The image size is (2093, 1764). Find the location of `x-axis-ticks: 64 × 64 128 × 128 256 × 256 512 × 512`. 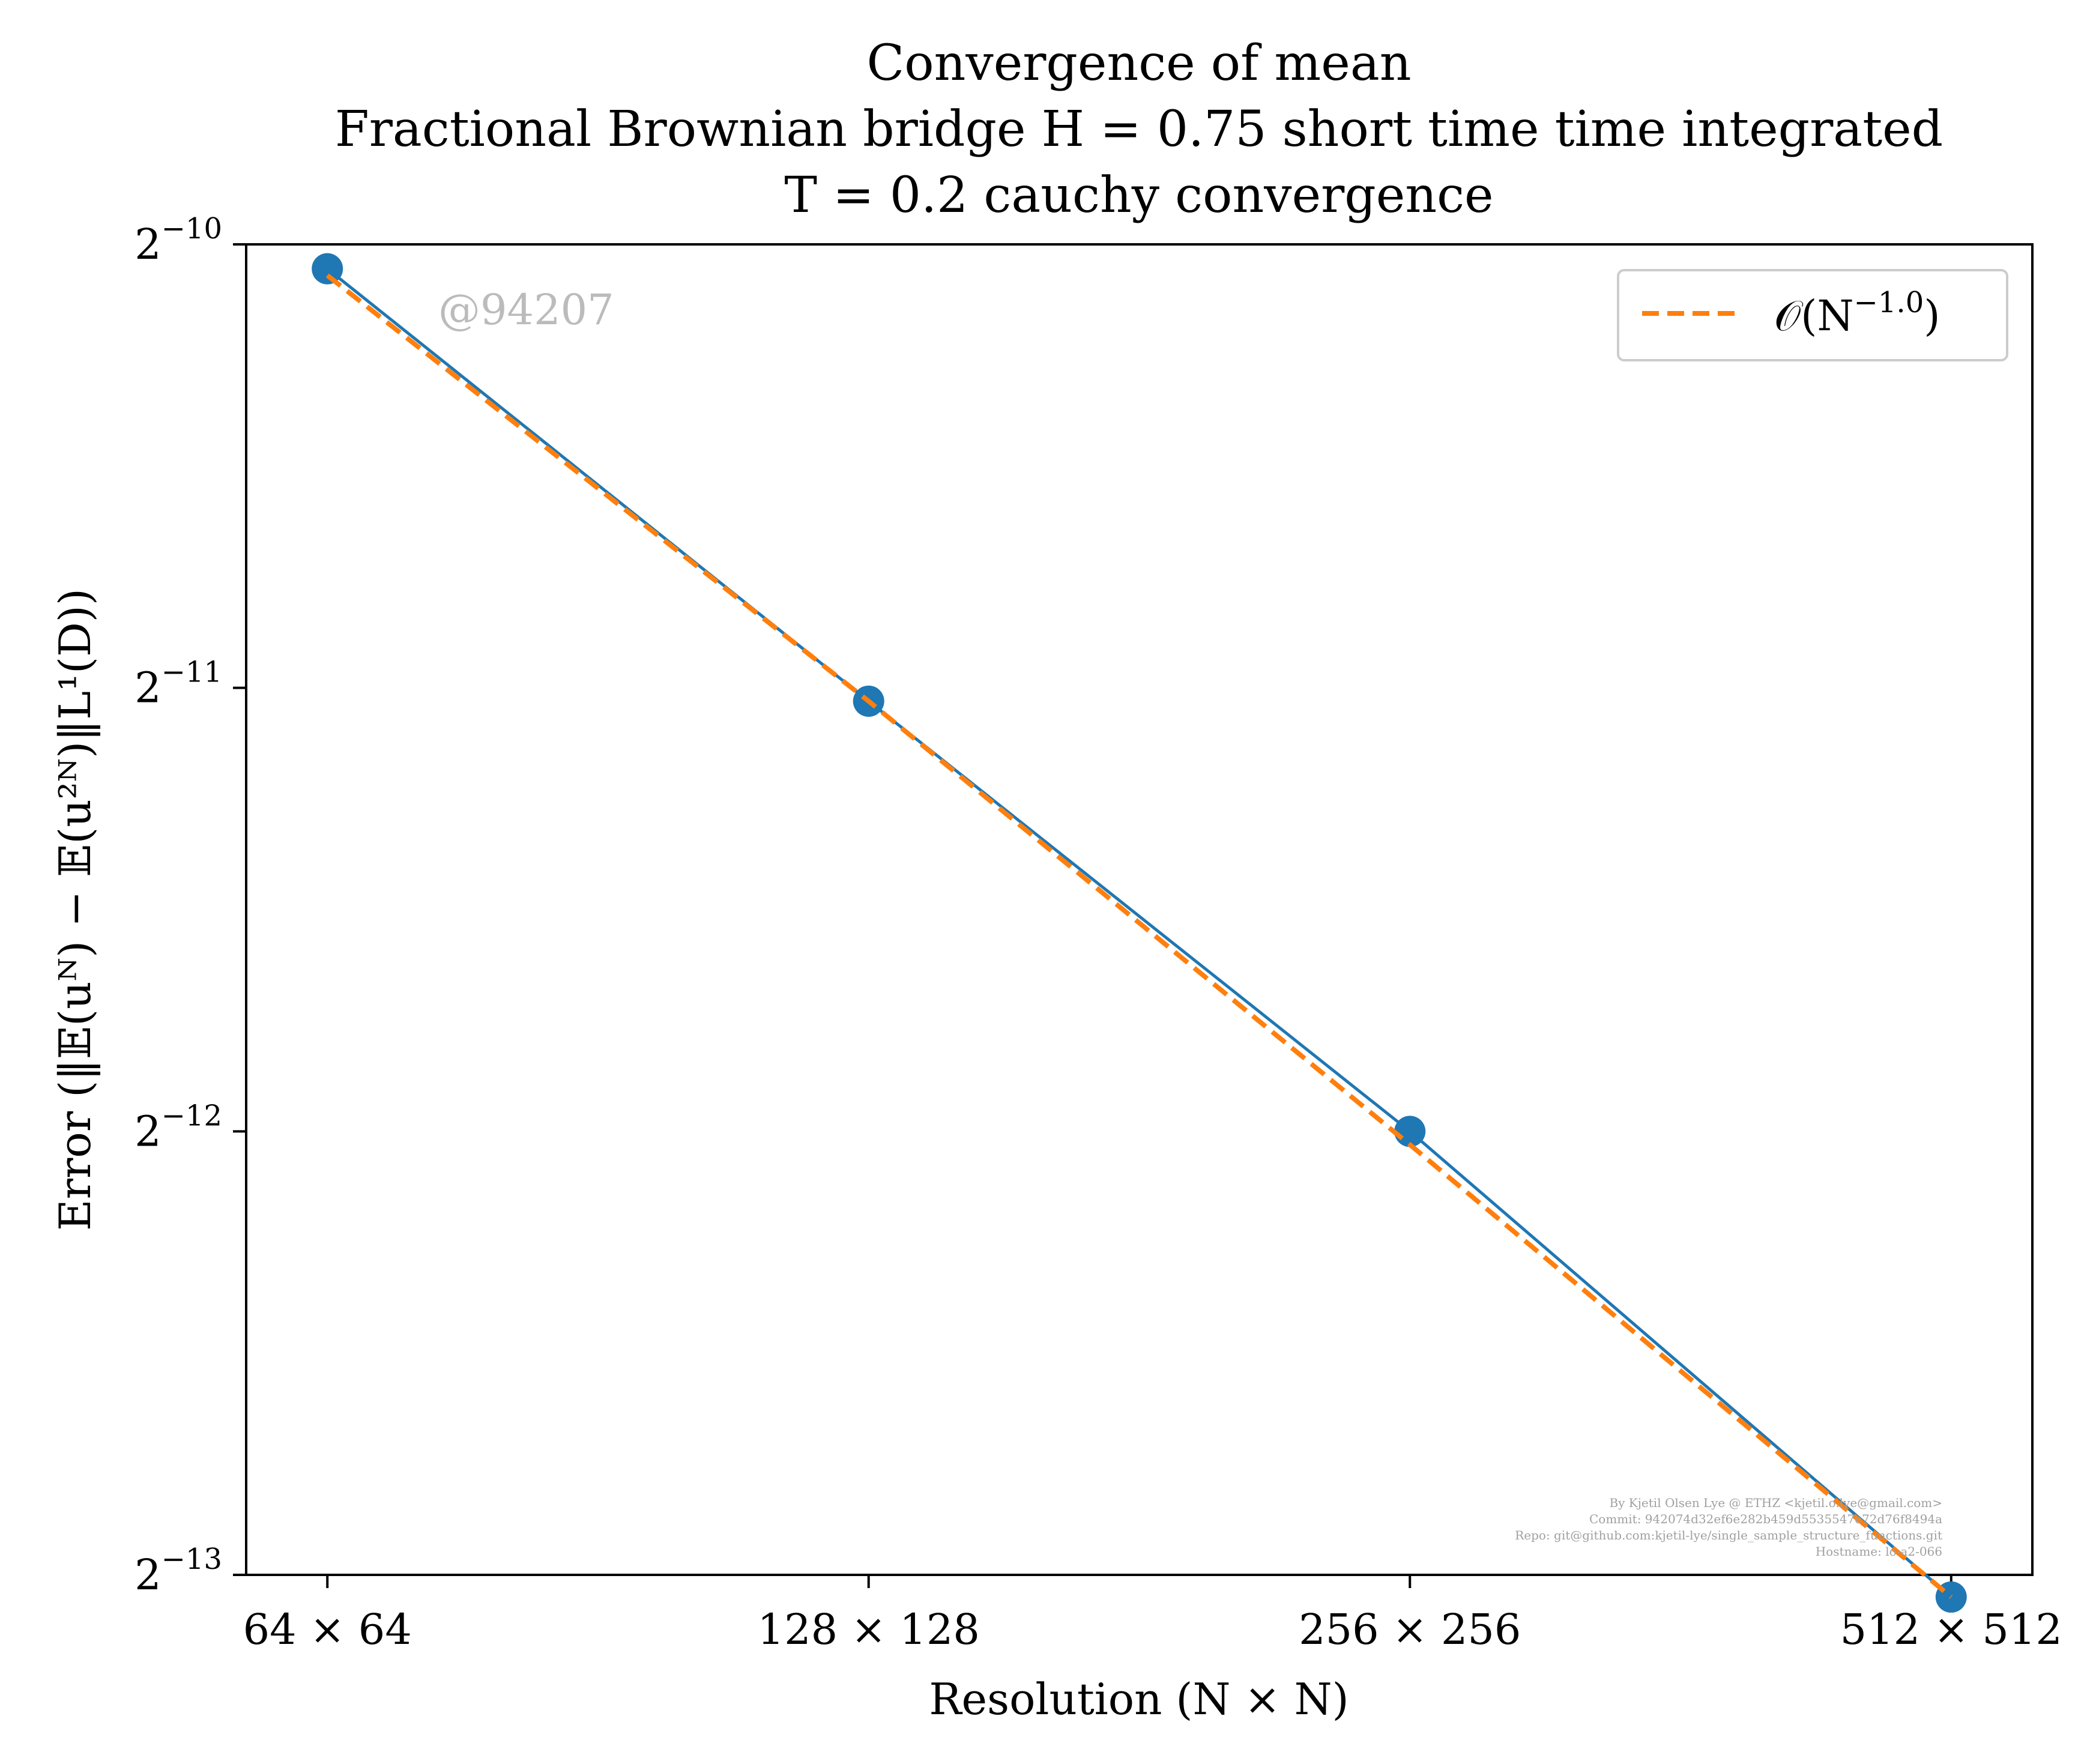

x-axis-ticks: 64 × 64 128 × 128 256 × 256 512 × 512 is located at coordinates (1152, 1614).